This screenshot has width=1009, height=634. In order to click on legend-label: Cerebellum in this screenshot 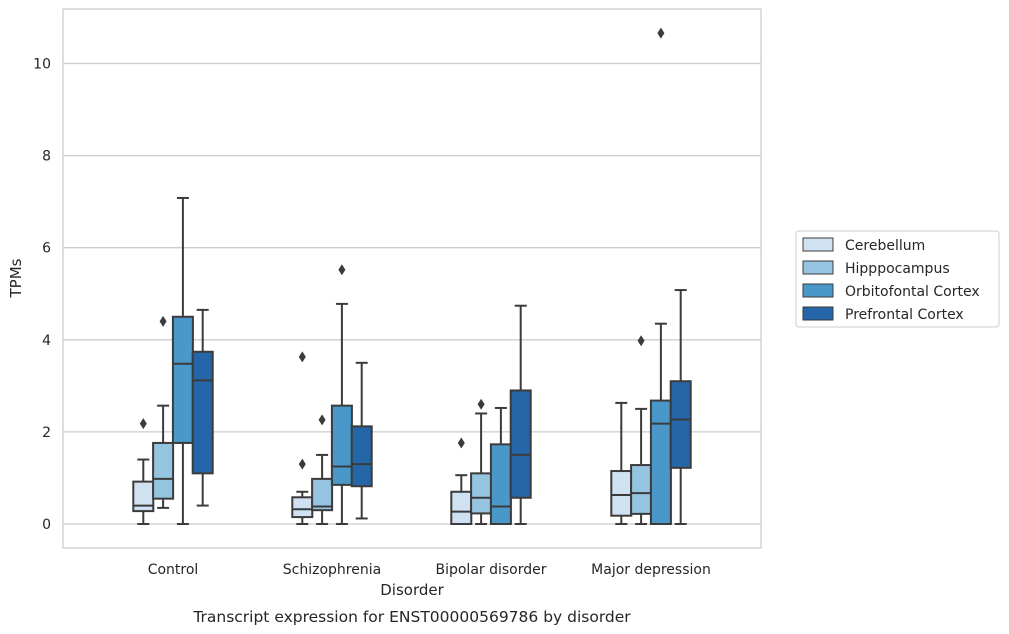, I will do `click(885, 246)`.